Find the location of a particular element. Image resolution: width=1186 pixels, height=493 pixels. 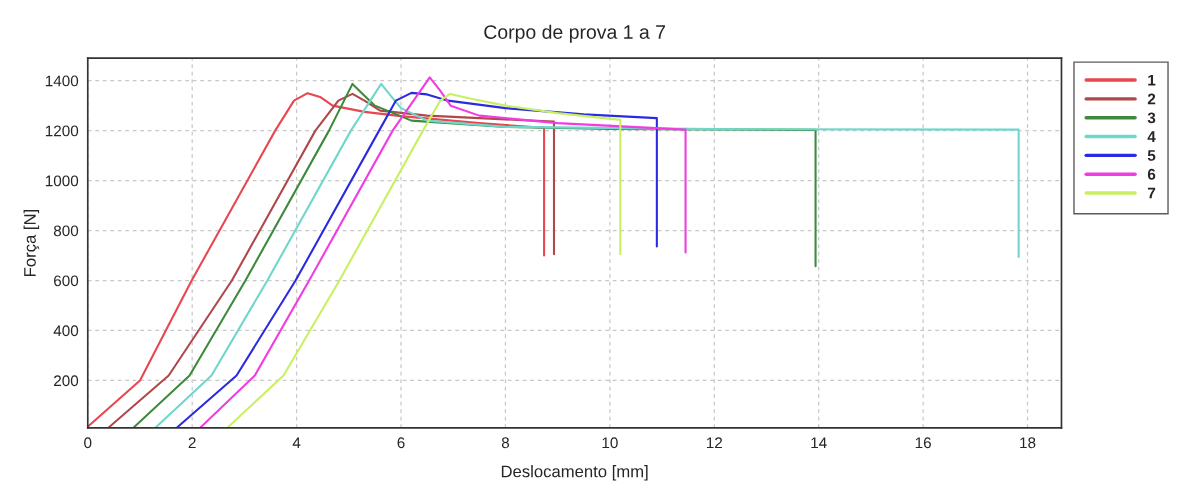

y-tick-label: 600 is located at coordinates (66, 281).